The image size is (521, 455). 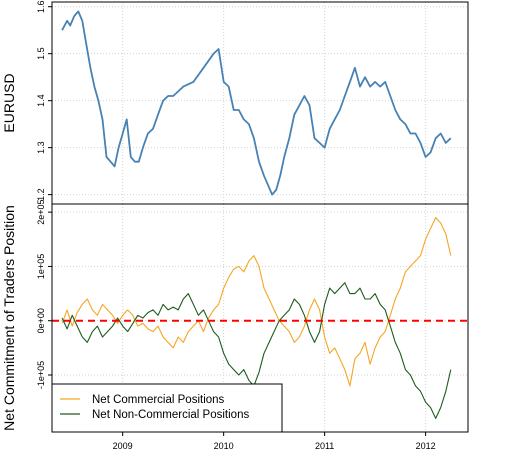 What do you see at coordinates (41, 375) in the screenshot?
I see `bottom-ytick-label-0: -1e+05` at bounding box center [41, 375].